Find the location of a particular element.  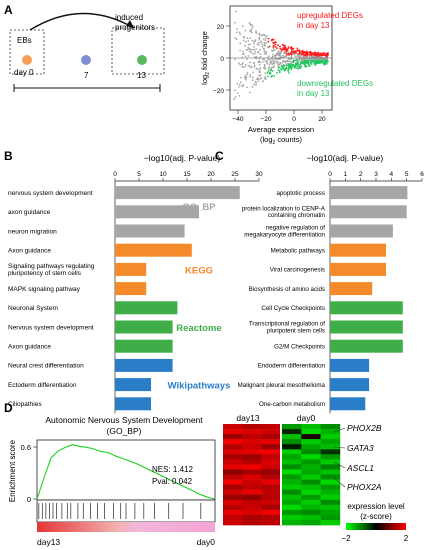

x-tick-label: 3 is located at coordinates (376, 174).